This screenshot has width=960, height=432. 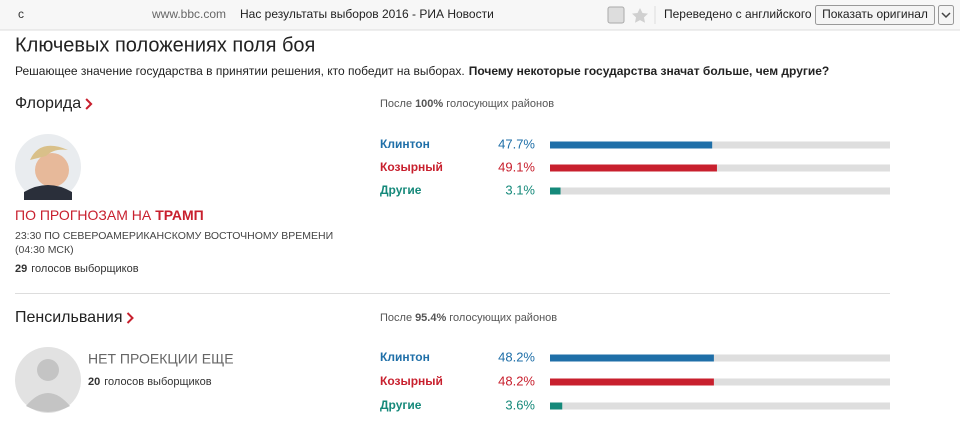 I want to click on reporting-value: 95.4%, so click(x=430, y=318).